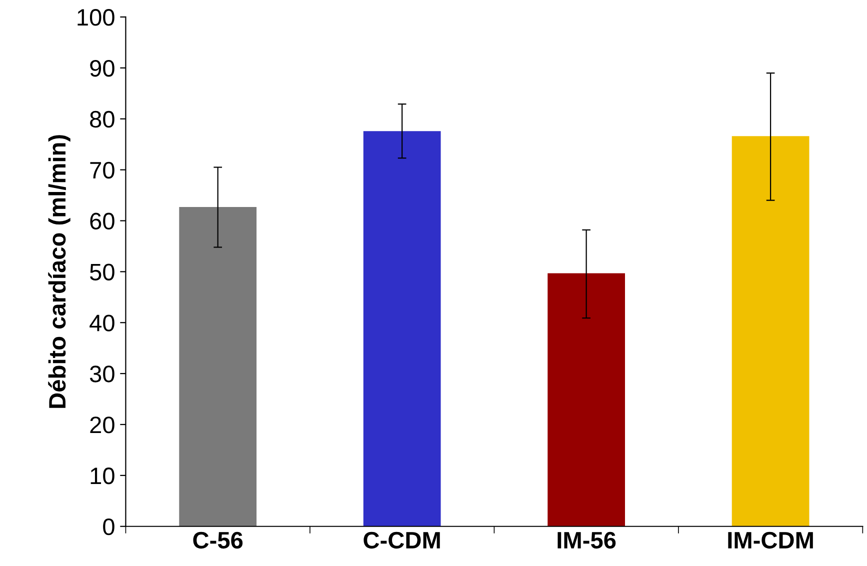 The height and width of the screenshot is (566, 867). I want to click on y-tick-label: 40, so click(102, 323).